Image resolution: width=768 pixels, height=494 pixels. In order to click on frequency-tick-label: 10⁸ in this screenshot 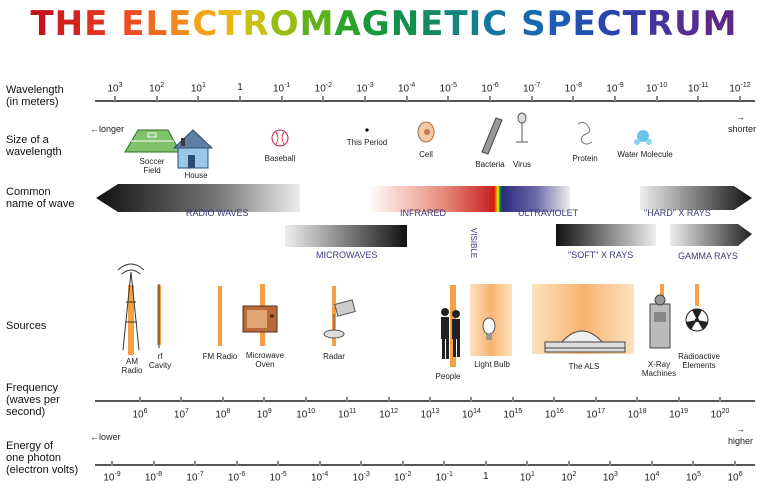, I will do `click(223, 414)`.